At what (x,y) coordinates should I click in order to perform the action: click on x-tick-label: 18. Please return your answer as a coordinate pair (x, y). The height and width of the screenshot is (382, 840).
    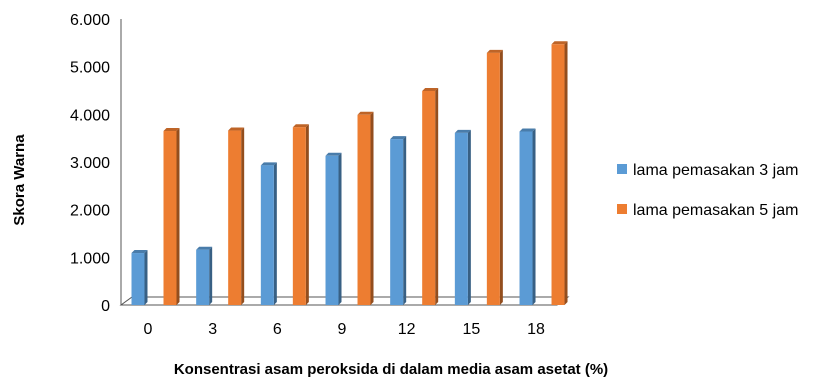
    Looking at the image, I should click on (536, 329).